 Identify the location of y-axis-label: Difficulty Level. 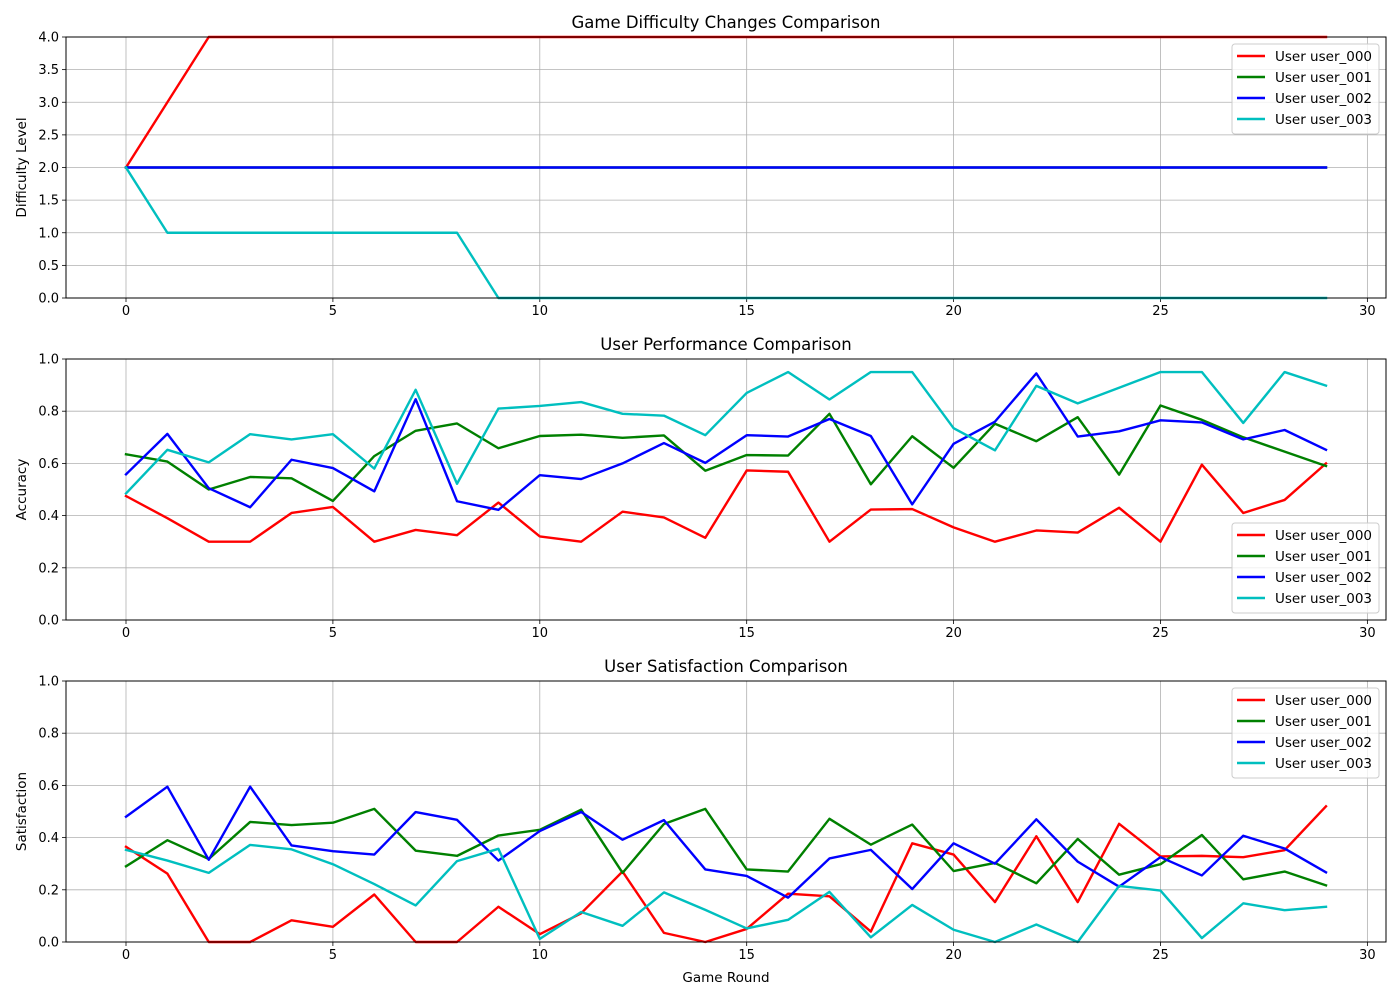
(22, 167).